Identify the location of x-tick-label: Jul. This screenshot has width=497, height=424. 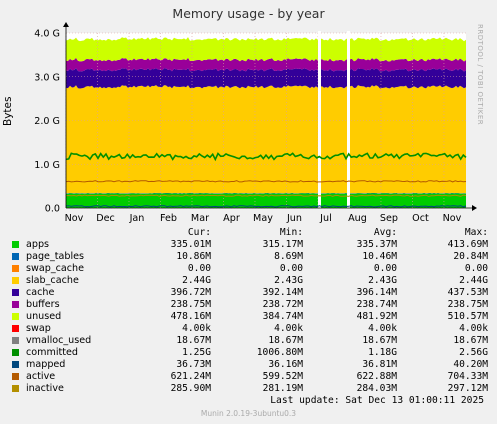
(325, 218).